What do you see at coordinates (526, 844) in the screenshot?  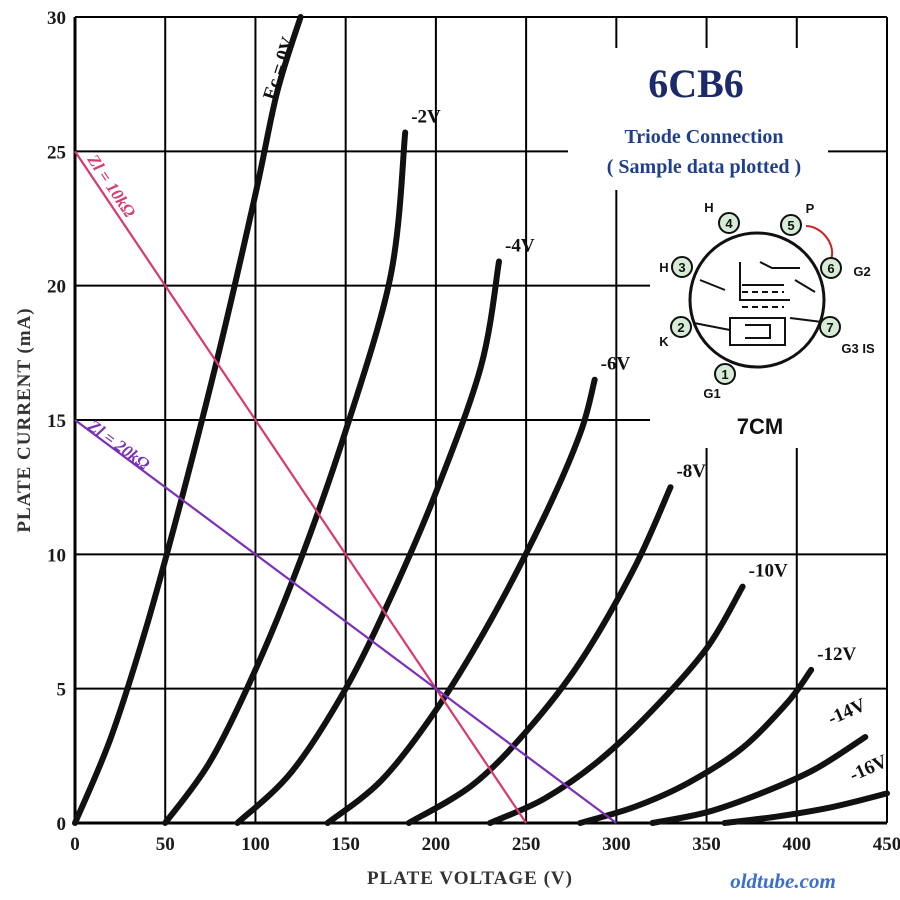 I see `x-tick-label: 250` at bounding box center [526, 844].